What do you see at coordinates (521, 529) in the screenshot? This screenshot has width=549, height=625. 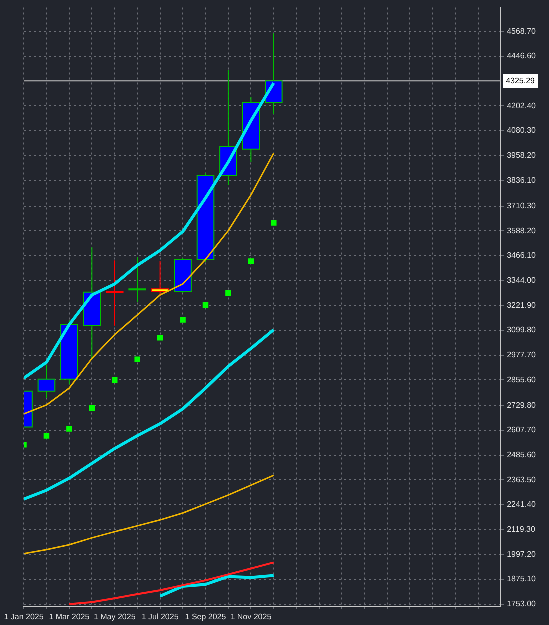 I see `y-tick-label: 2119.30` at bounding box center [521, 529].